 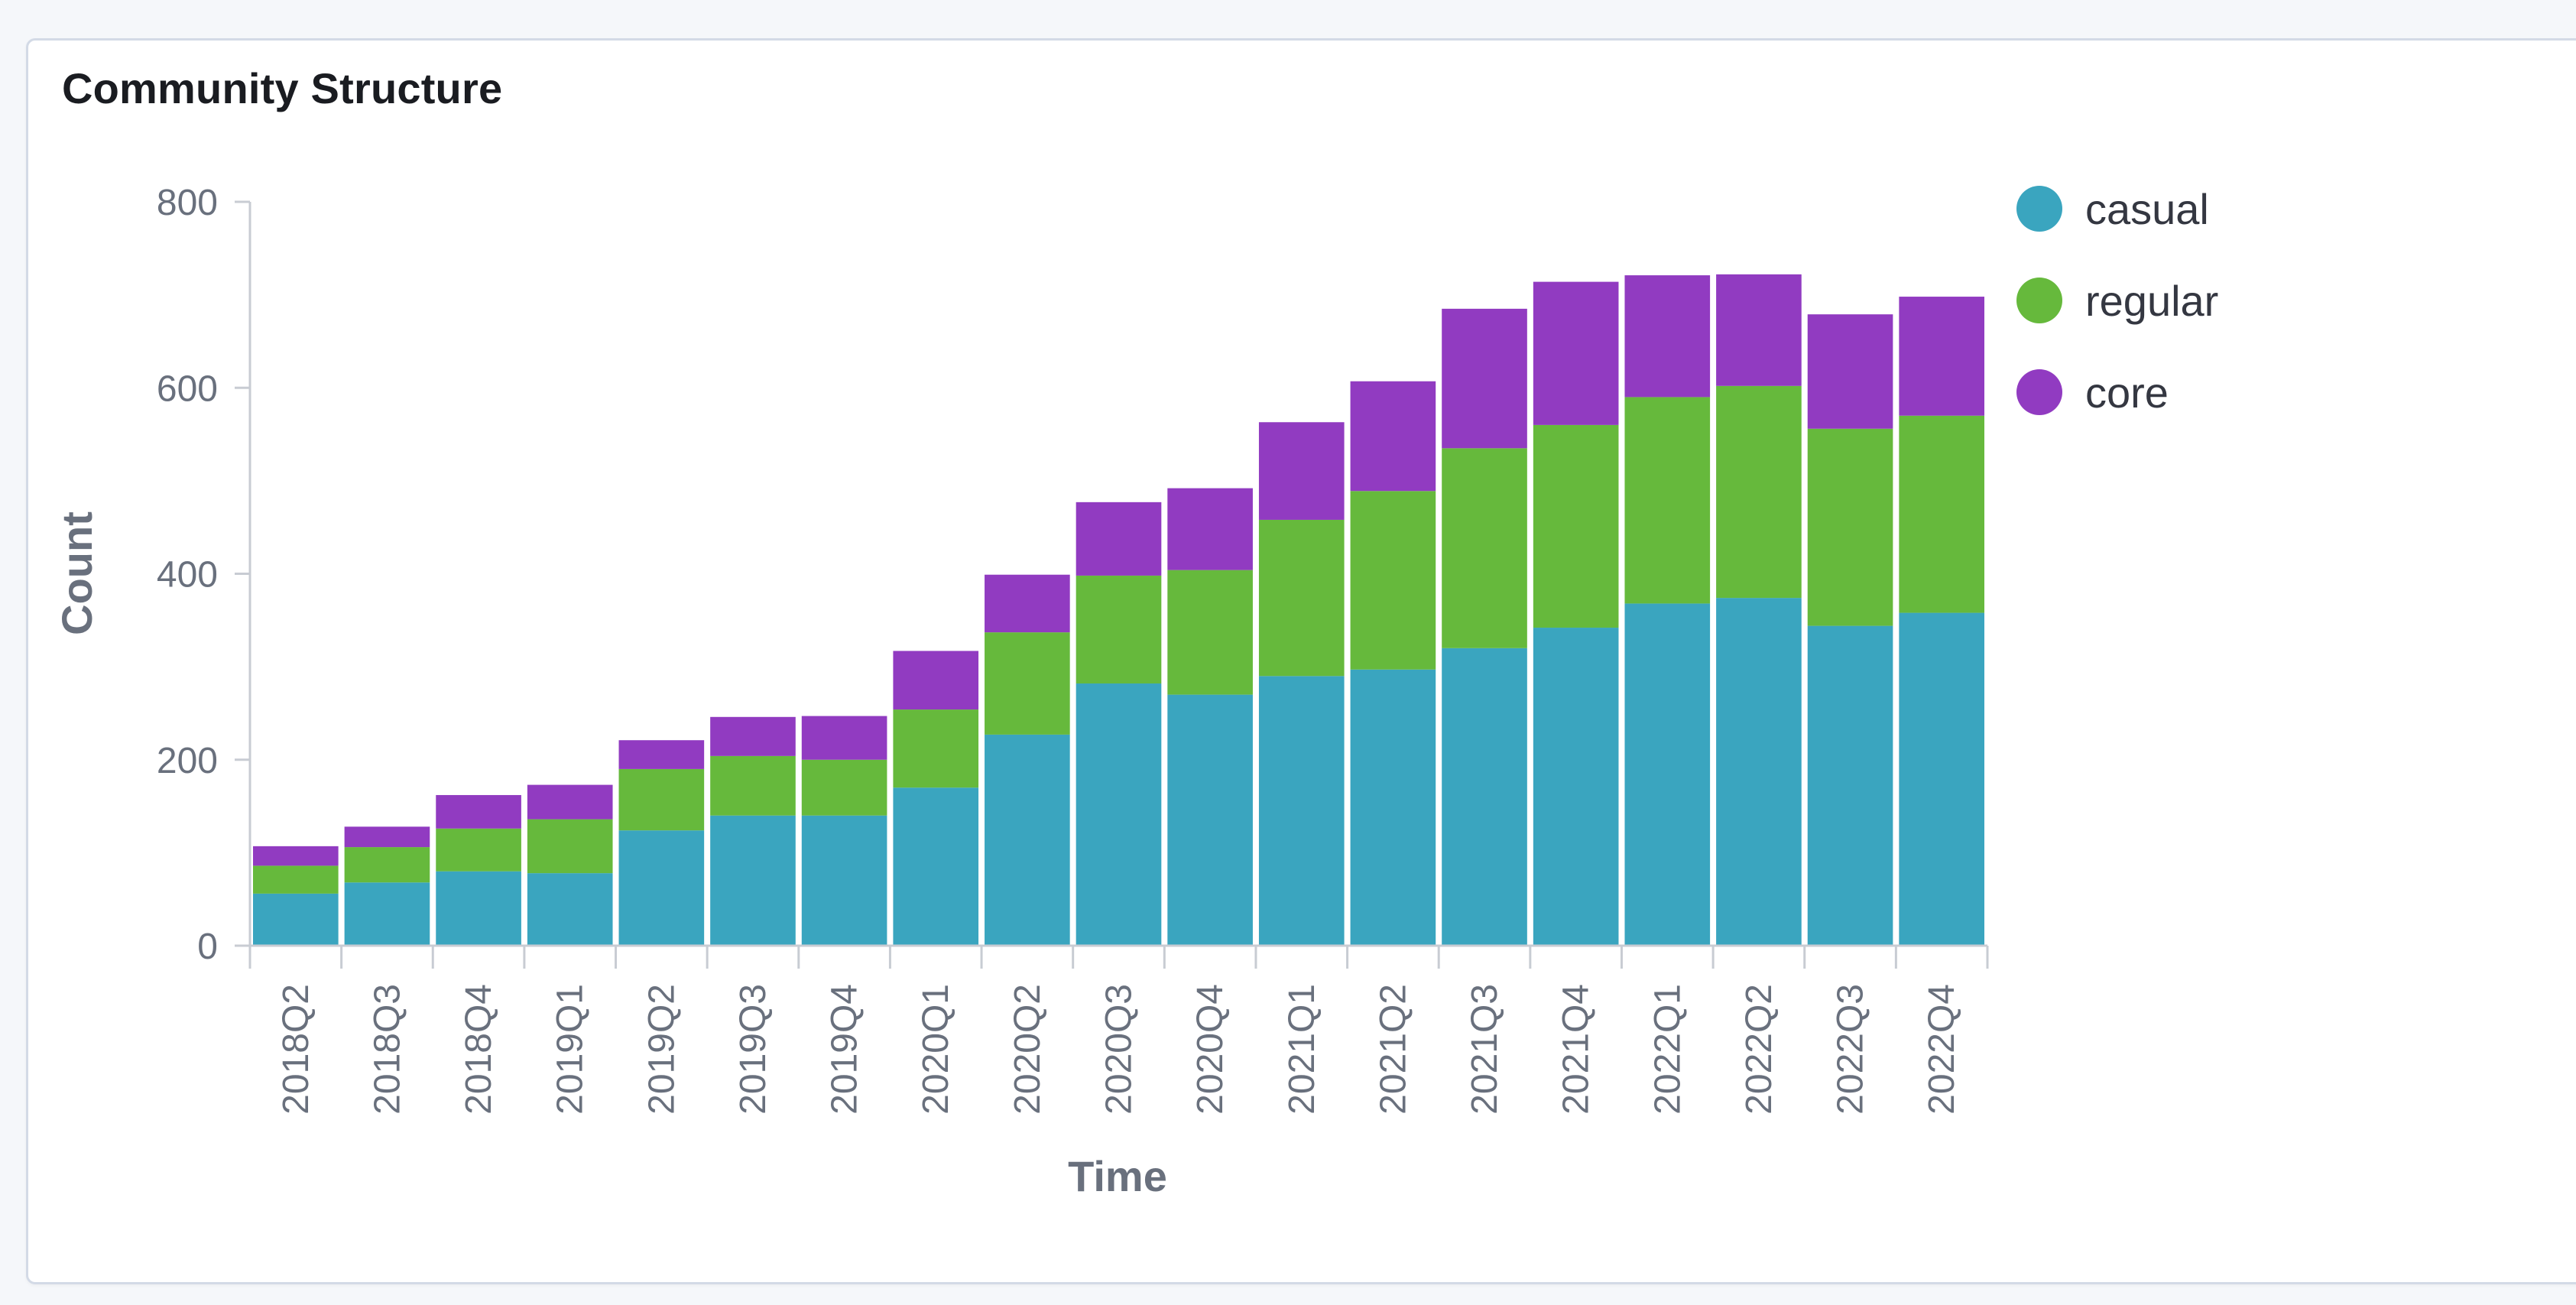 What do you see at coordinates (1393, 1049) in the screenshot?
I see `x-tick-label: 2021Q2` at bounding box center [1393, 1049].